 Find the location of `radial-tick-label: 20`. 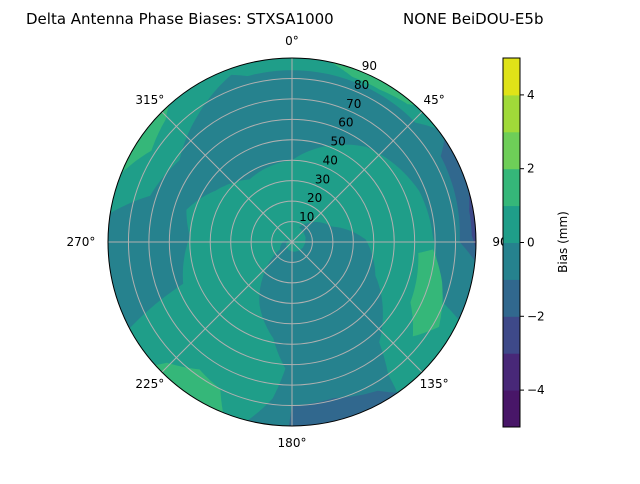

radial-tick-label: 20 is located at coordinates (314, 198).